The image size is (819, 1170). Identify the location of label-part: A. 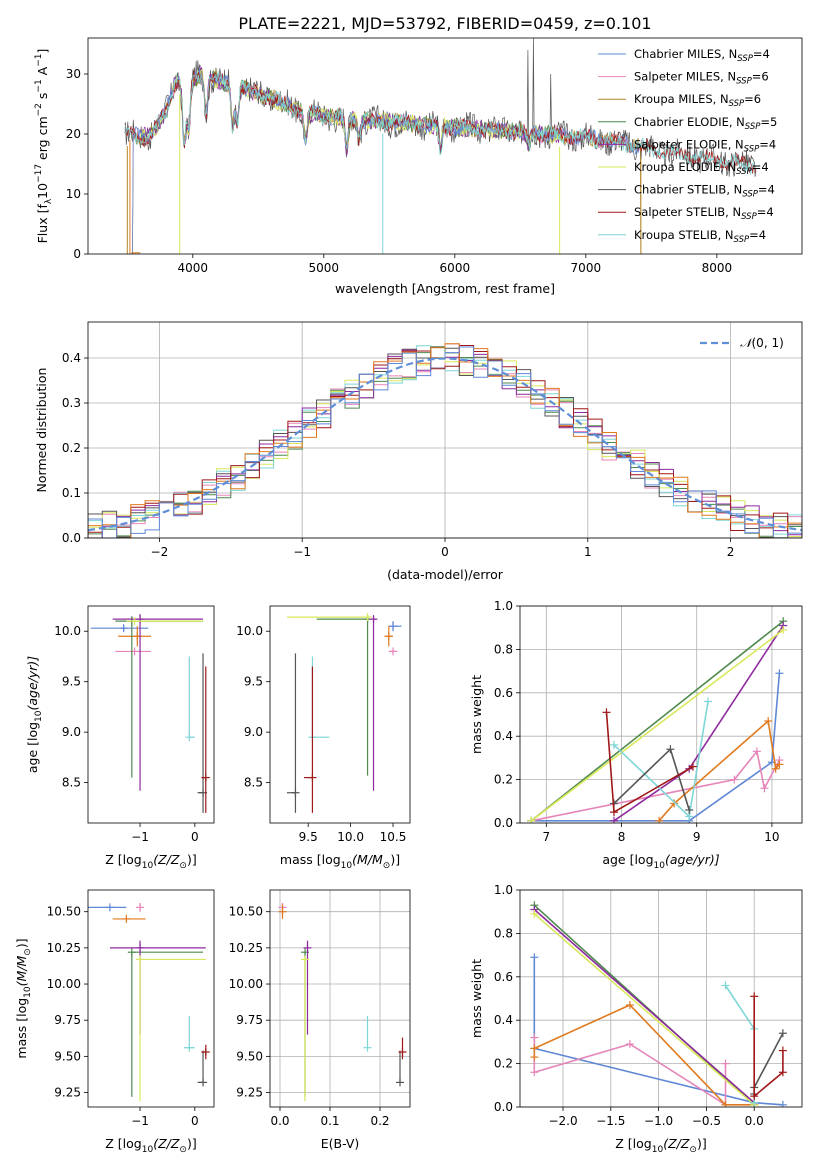
(42, 72).